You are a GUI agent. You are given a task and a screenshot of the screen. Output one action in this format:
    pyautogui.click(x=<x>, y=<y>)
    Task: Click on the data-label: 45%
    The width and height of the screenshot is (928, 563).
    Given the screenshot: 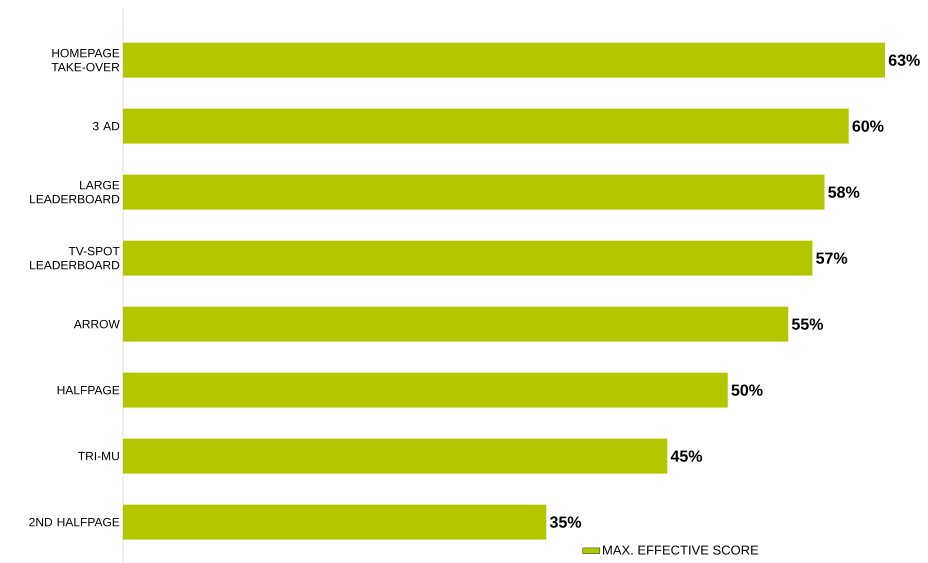 What is the action you would take?
    pyautogui.click(x=686, y=456)
    